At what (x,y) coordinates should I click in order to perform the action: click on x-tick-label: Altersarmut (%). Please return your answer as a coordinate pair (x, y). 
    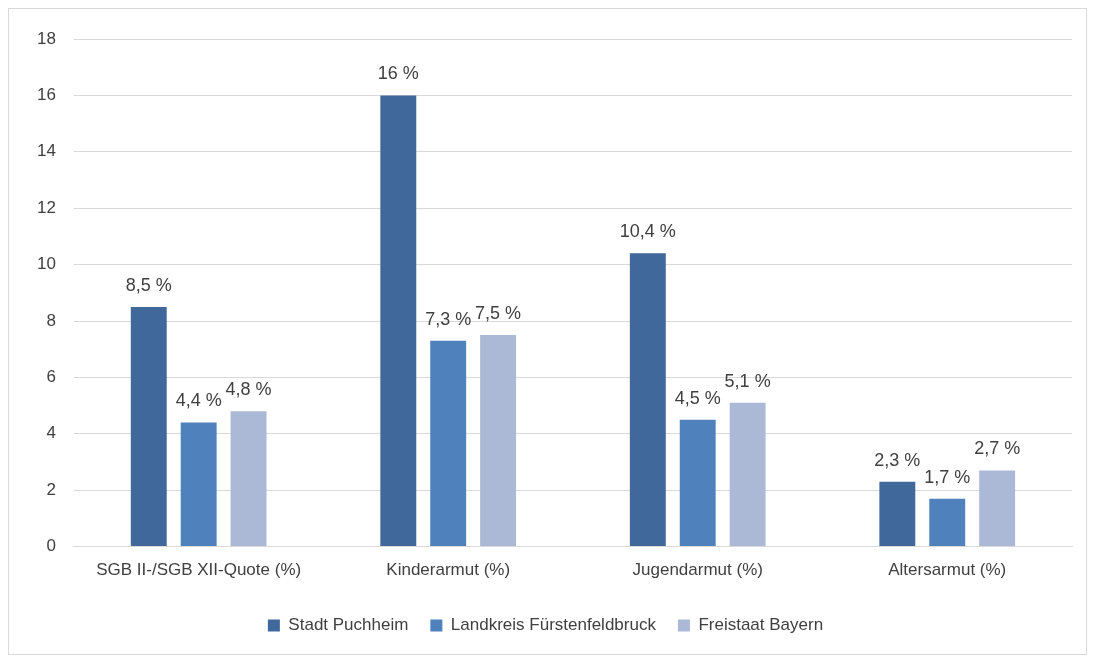
    Looking at the image, I should click on (947, 570).